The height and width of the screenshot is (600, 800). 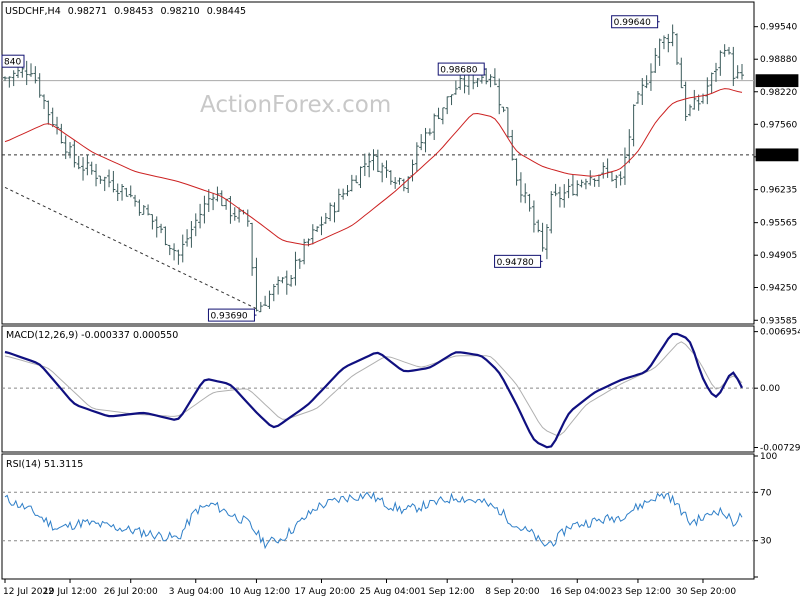 I want to click on support-level-label-text: 0.96940, so click(x=776, y=156).